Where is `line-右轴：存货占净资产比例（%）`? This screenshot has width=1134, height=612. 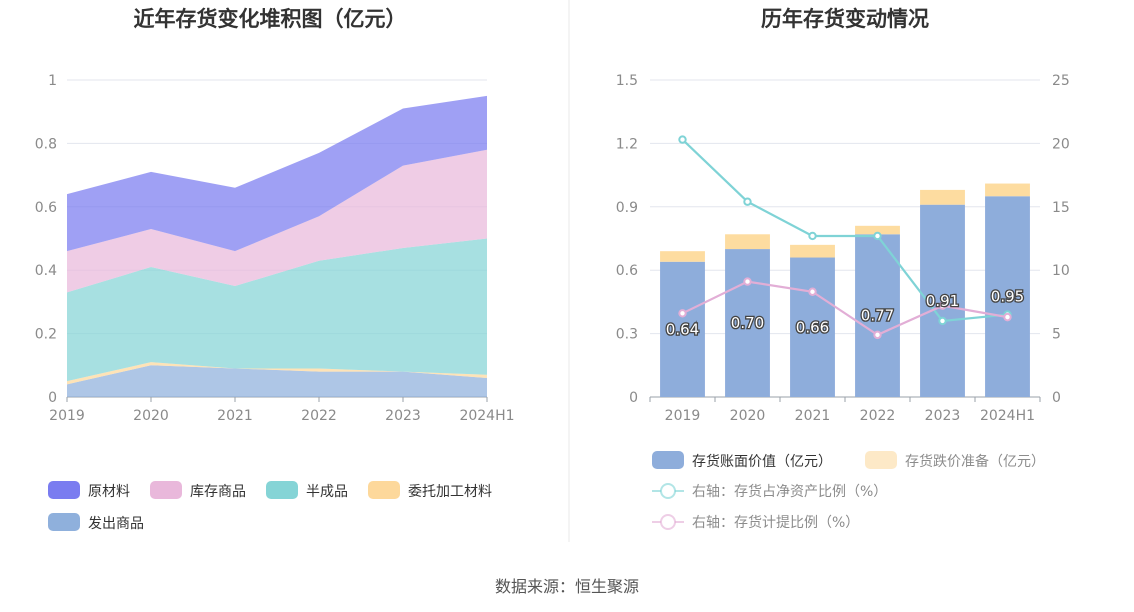
line-右轴：存货占净资产比例（%） is located at coordinates (844, 230).